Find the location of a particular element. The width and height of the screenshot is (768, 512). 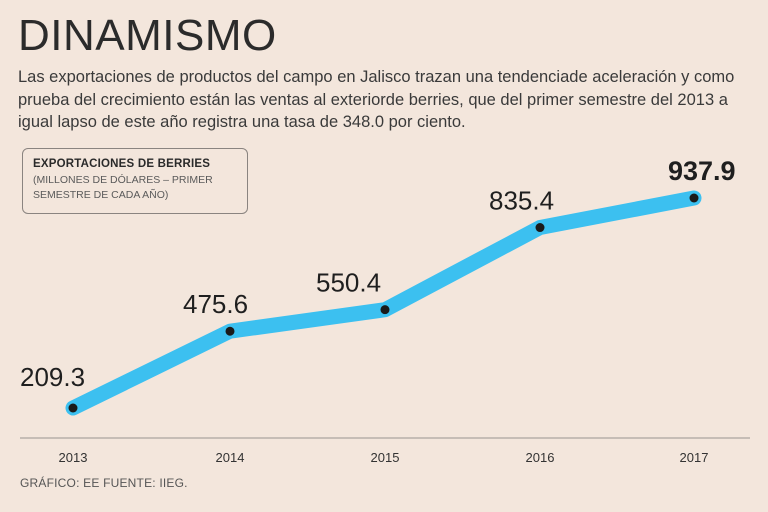

data-point-2015 is located at coordinates (385, 310).